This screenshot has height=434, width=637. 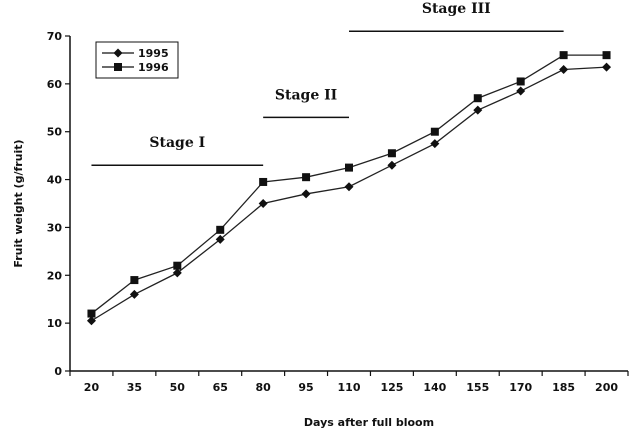 What do you see at coordinates (55, 36) in the screenshot?
I see `y-tick-label: 70` at bounding box center [55, 36].